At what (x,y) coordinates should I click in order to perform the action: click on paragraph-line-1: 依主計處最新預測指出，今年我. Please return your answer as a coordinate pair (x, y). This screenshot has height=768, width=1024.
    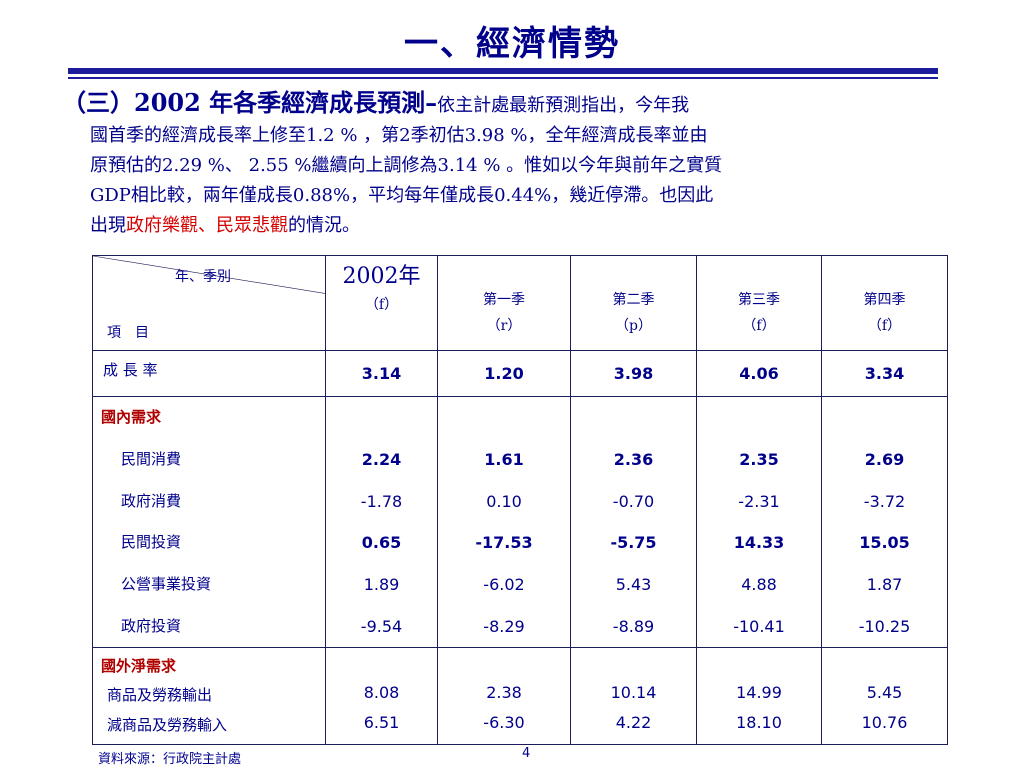
    Looking at the image, I should click on (563, 105).